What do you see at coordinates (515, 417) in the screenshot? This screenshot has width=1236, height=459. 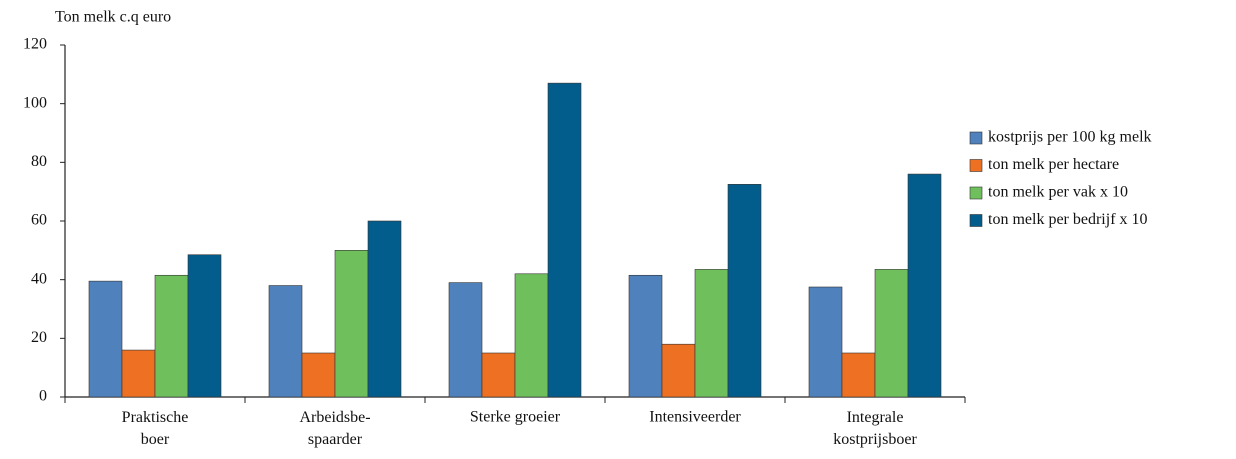 I see `x-tick-label: Sterke groeier` at bounding box center [515, 417].